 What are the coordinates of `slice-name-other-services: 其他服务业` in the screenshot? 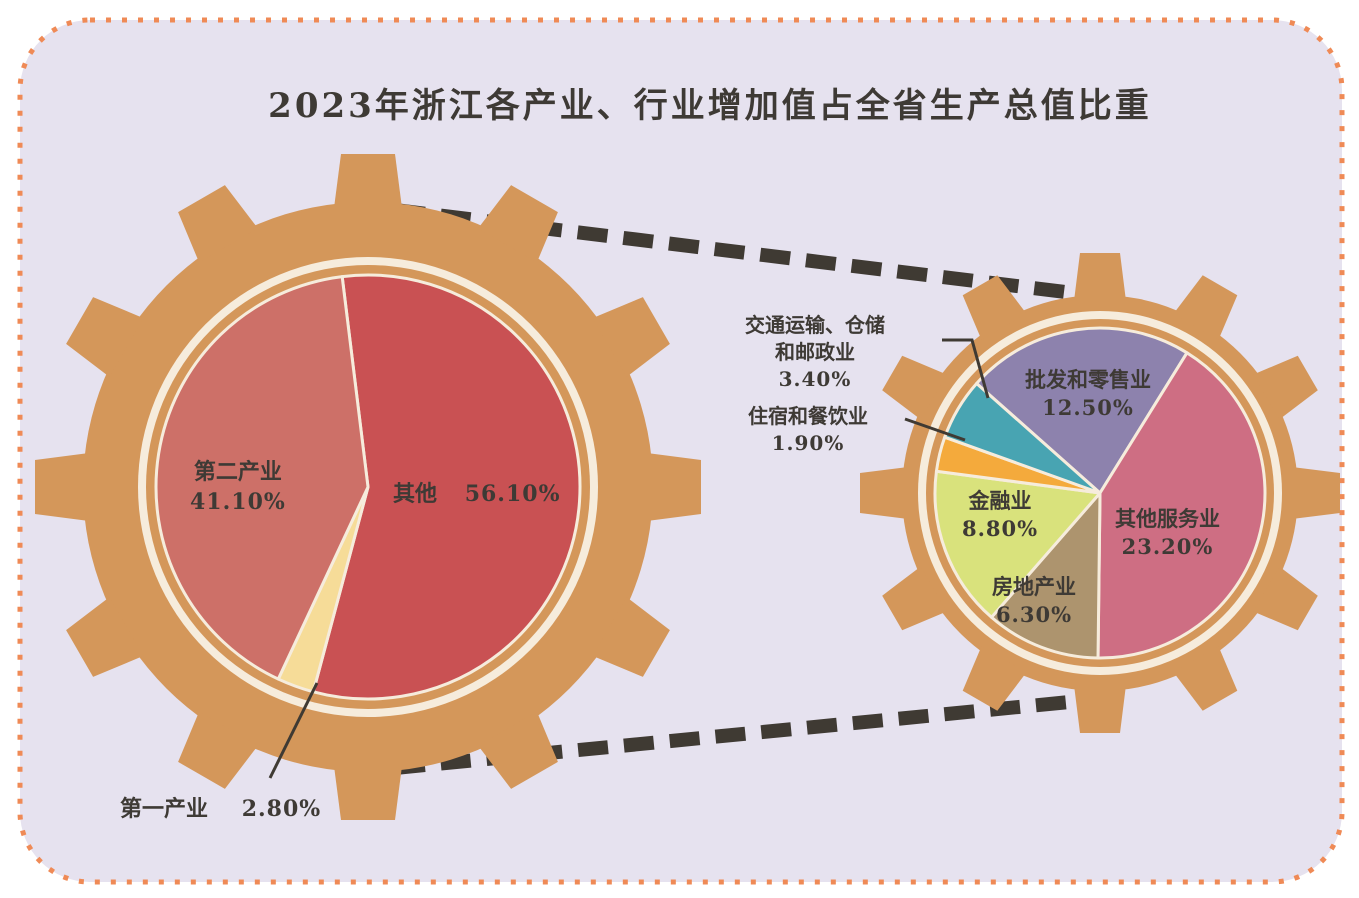 It's located at (1167, 518).